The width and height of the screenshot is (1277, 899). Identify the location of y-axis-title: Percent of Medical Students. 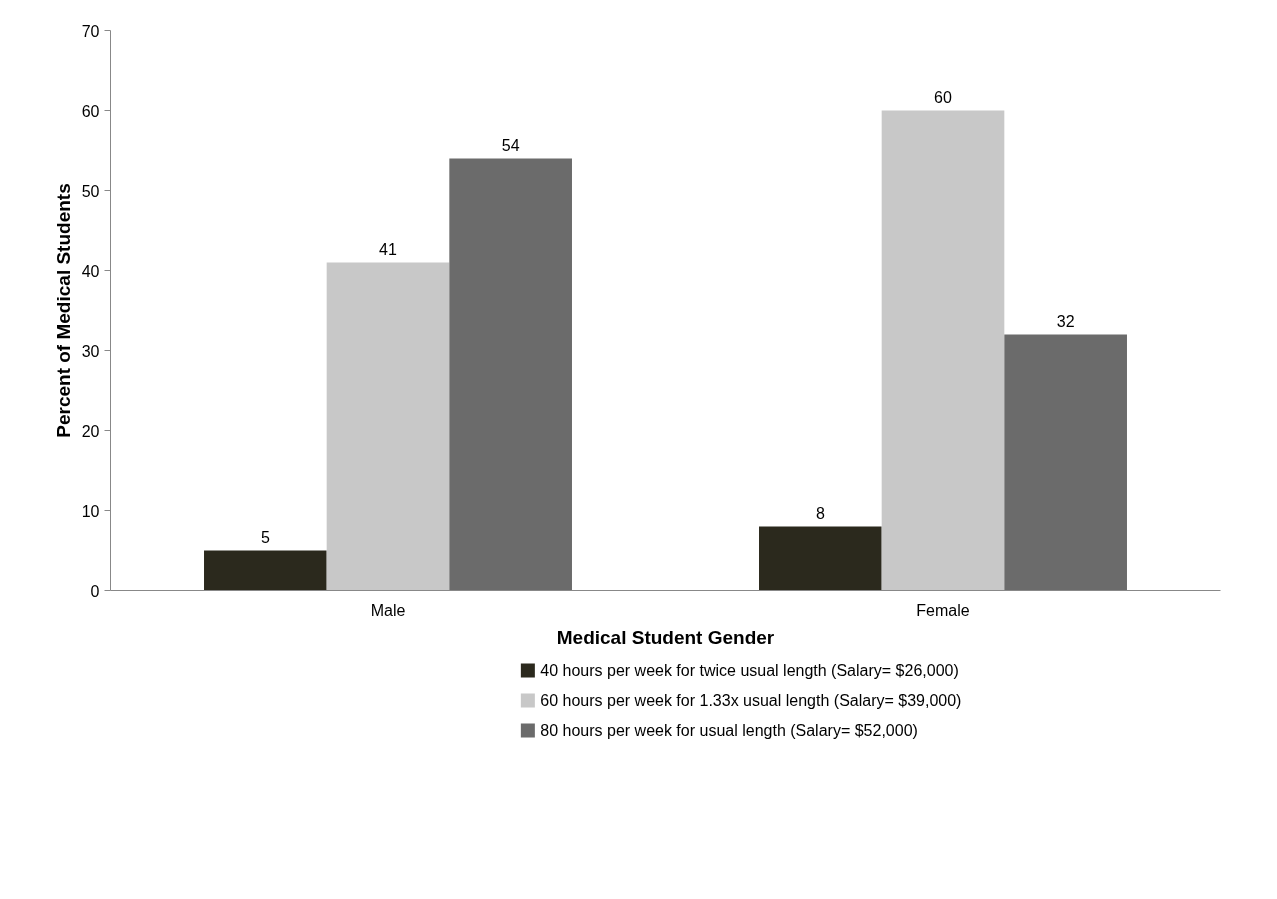
(63, 310).